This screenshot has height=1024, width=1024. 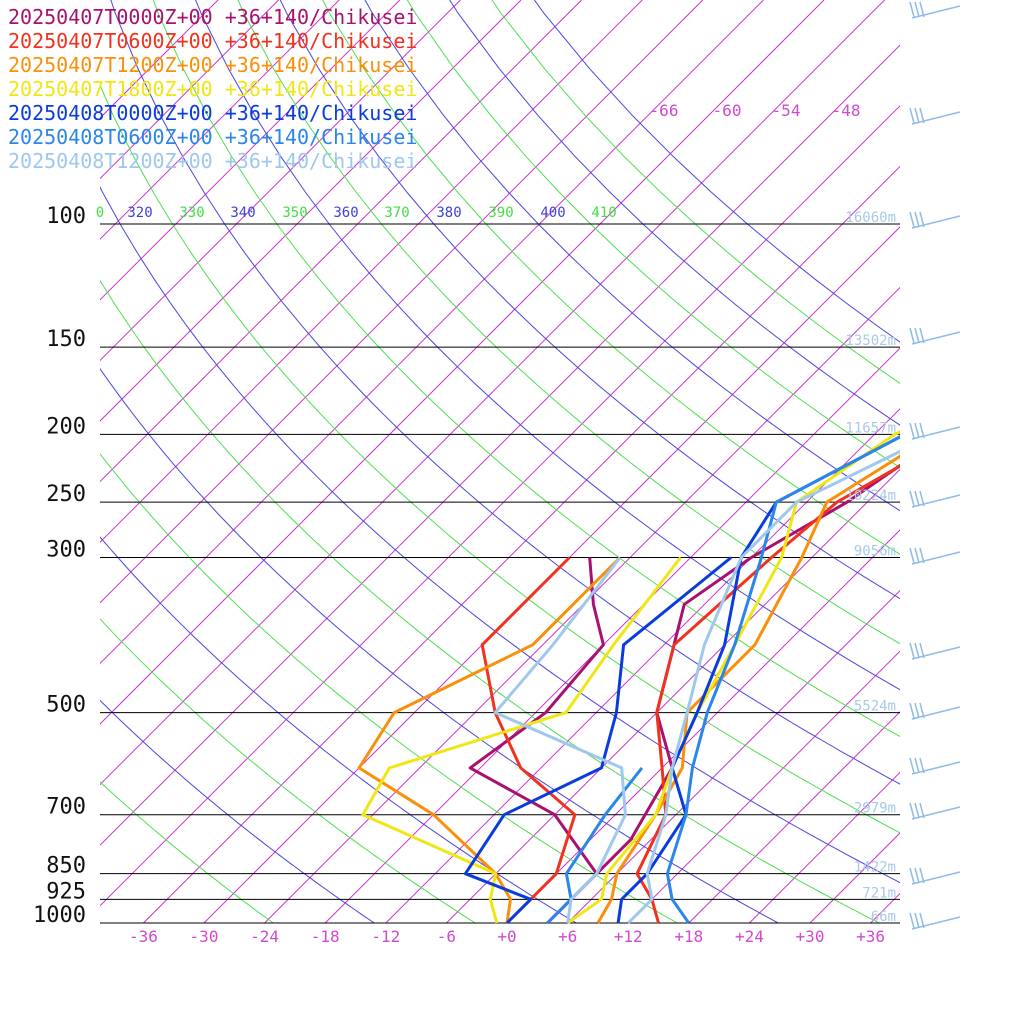 I want to click on legend-entry: 20250407T0000Z+00 +36+140/Chikusei, so click(x=212, y=17).